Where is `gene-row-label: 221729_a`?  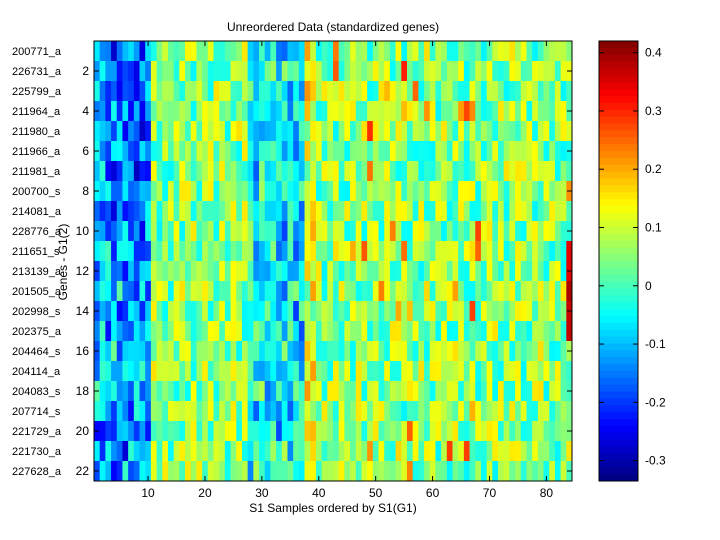 gene-row-label: 221729_a is located at coordinates (37, 432).